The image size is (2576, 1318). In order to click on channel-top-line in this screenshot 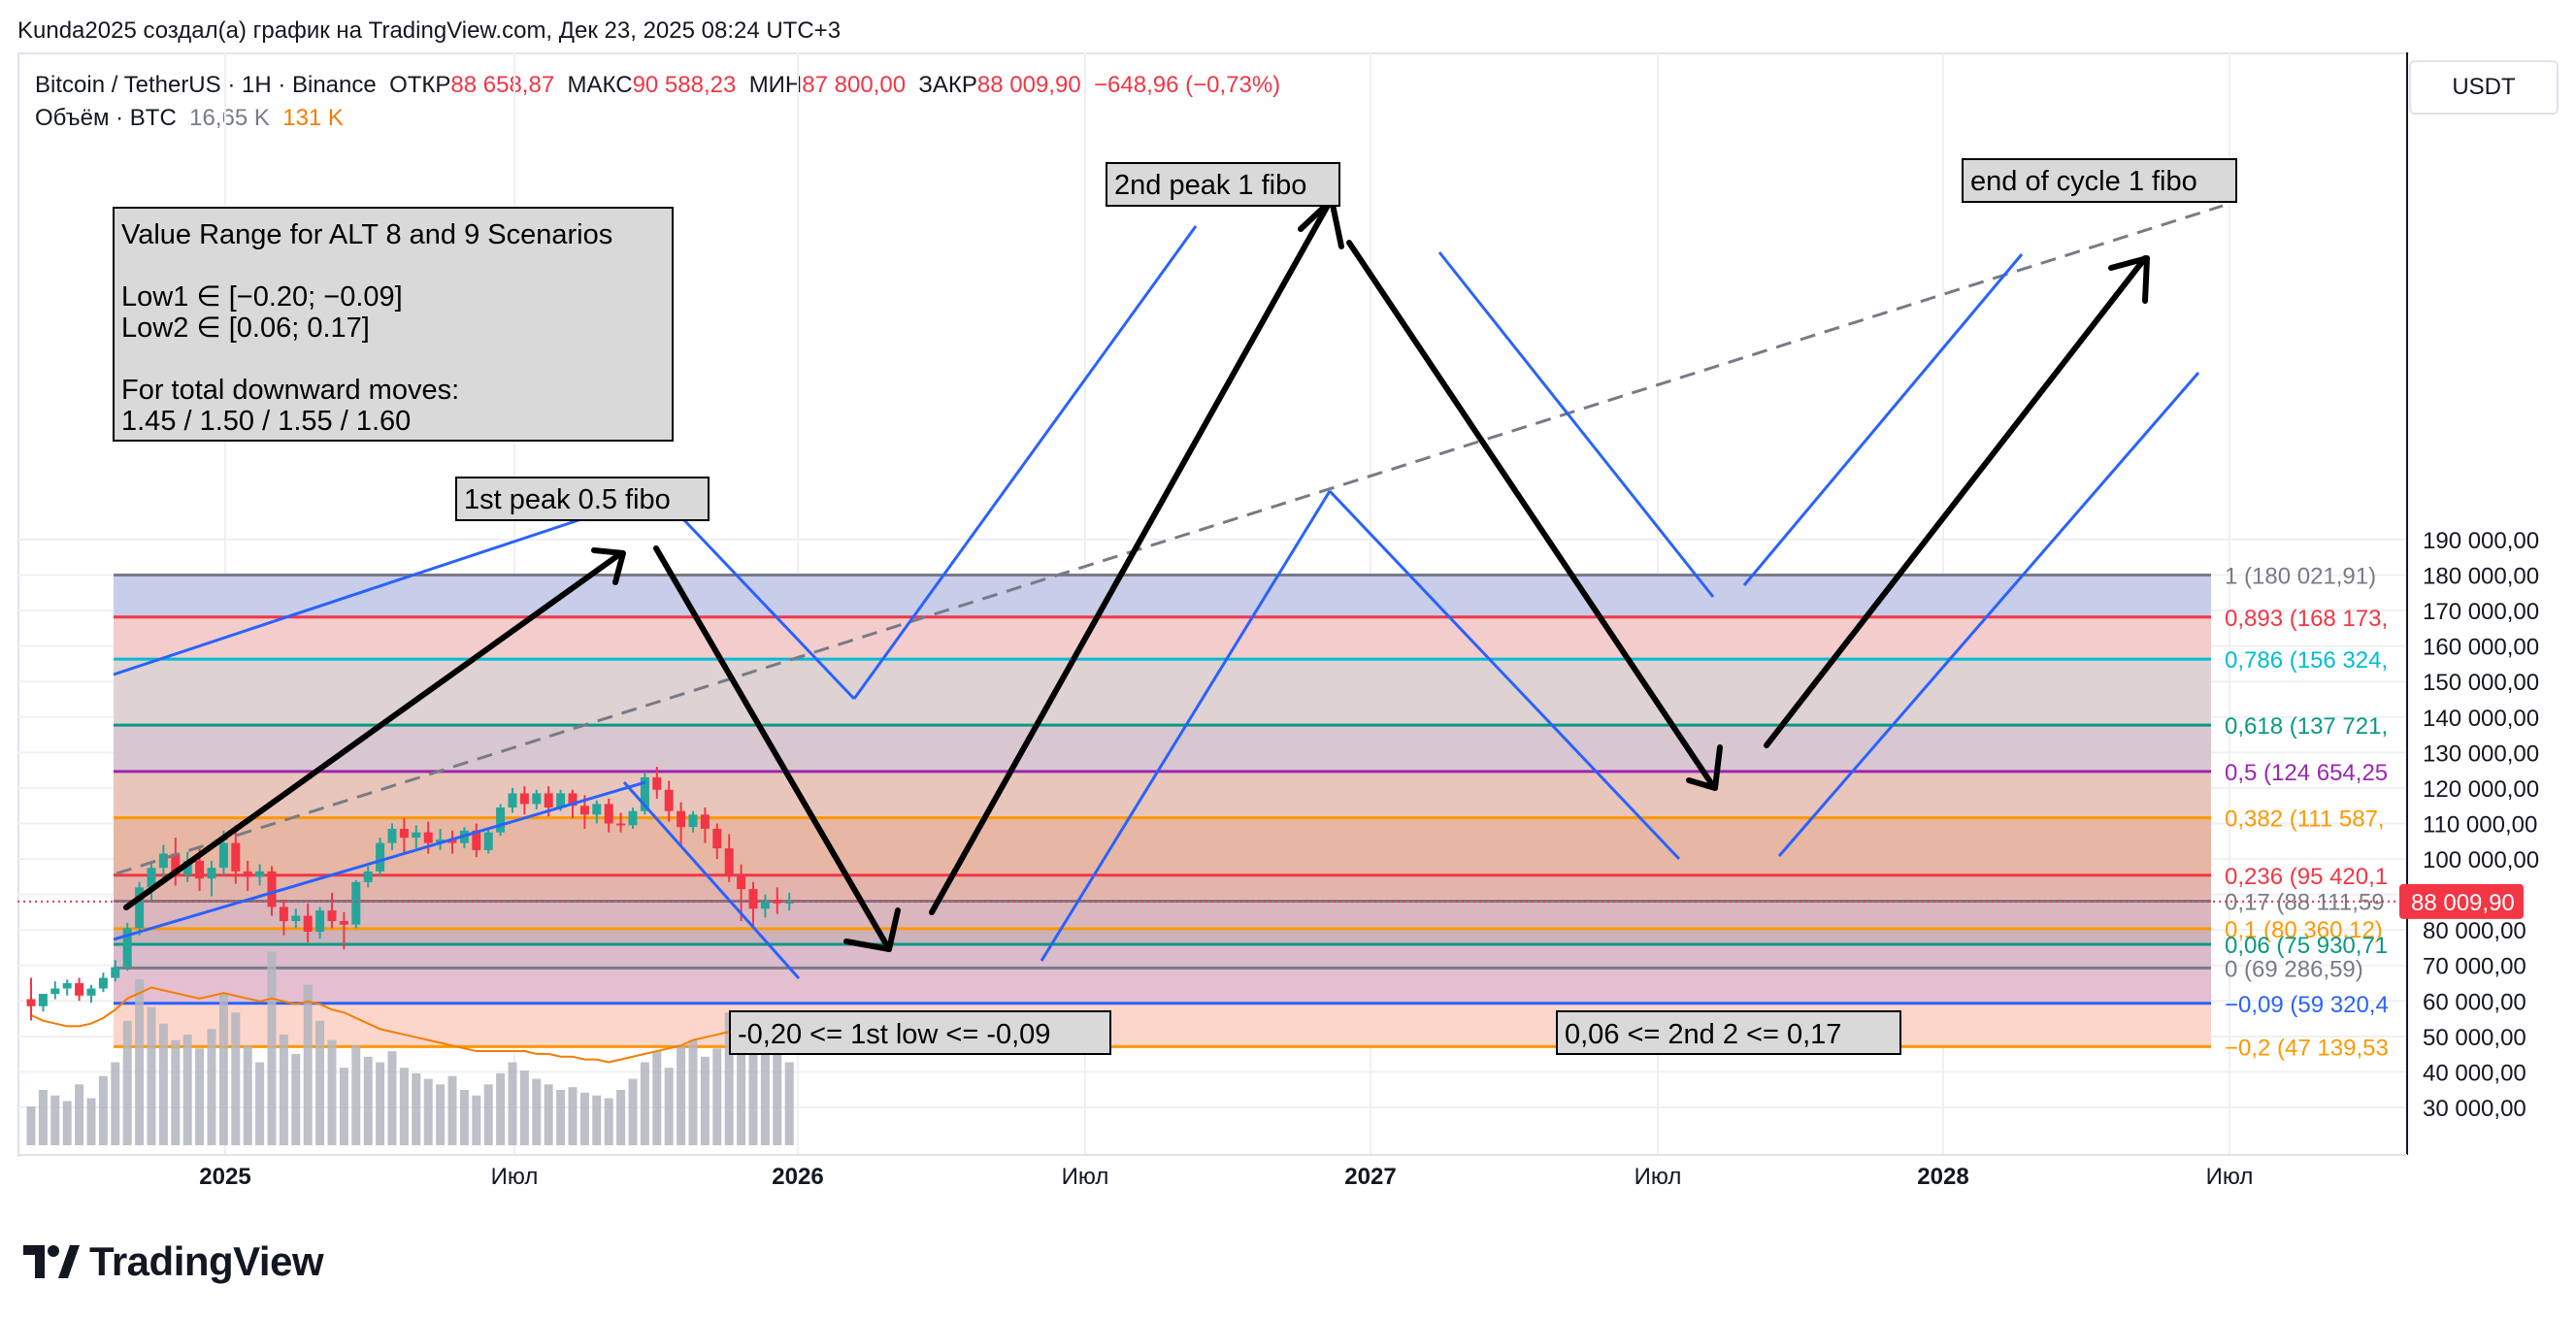, I will do `click(358, 593)`.